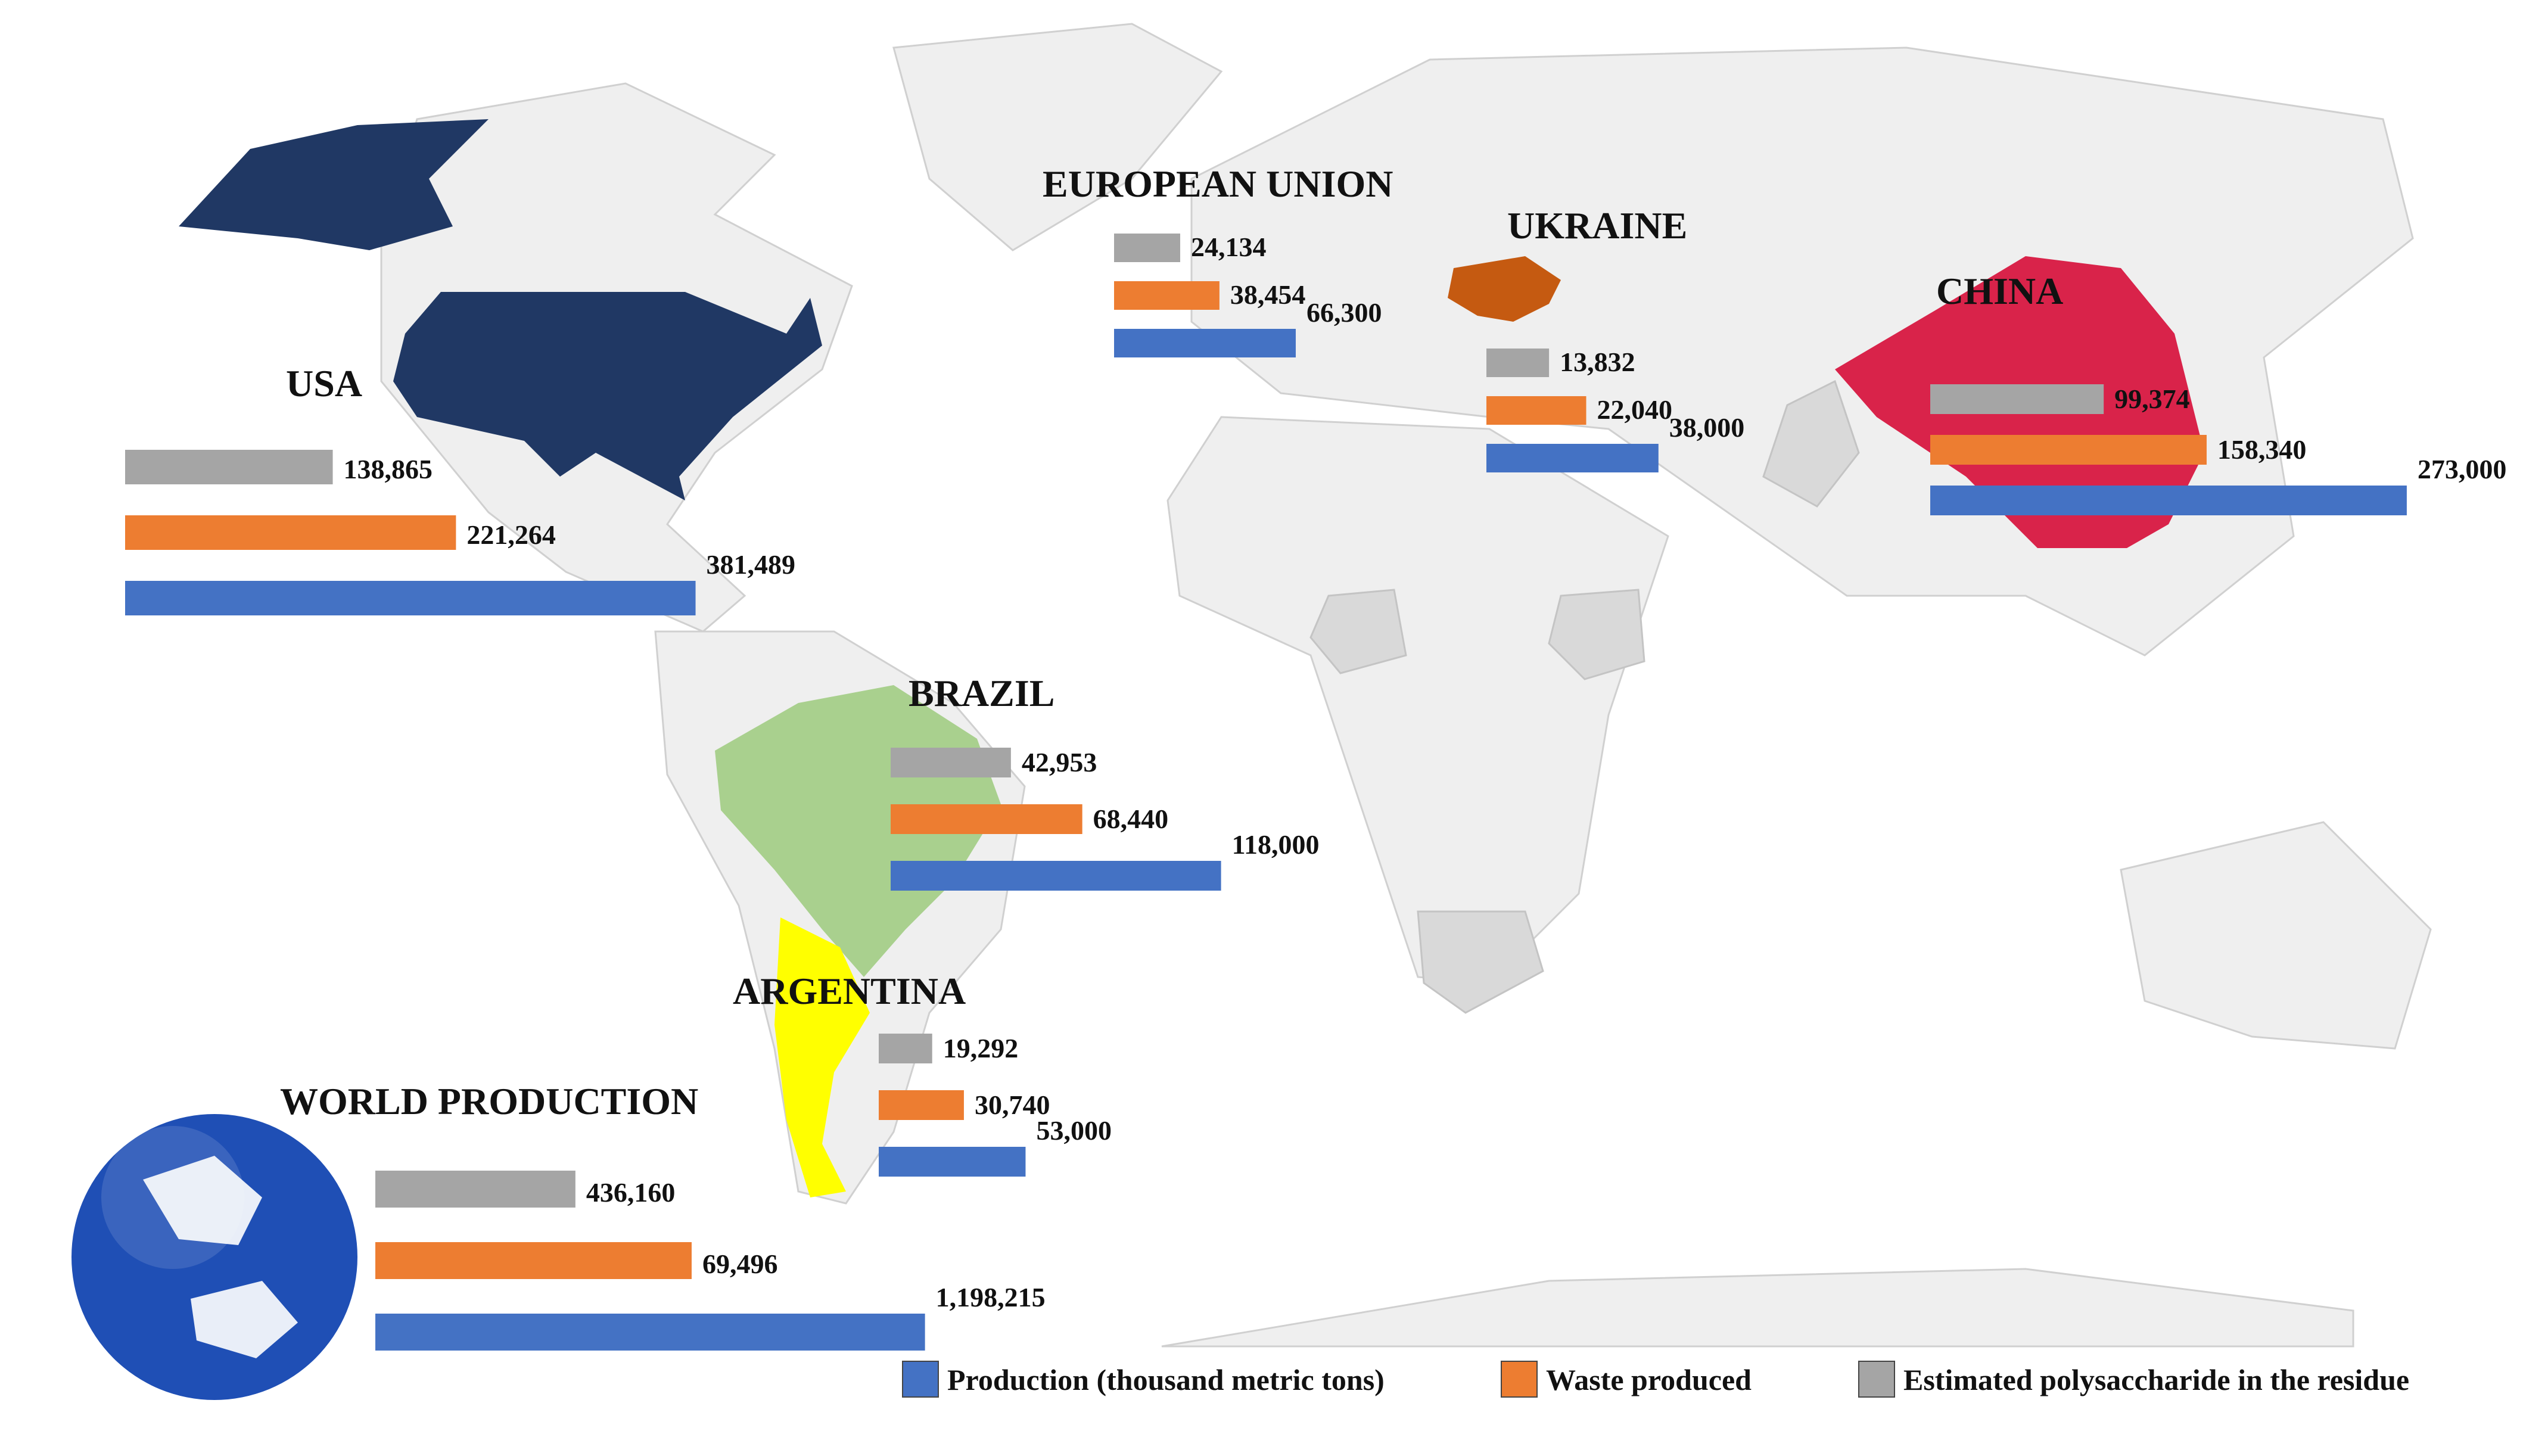 This screenshot has width=2526, height=1456. Describe the element at coordinates (2276, 935) in the screenshot. I see `australia-land` at that location.